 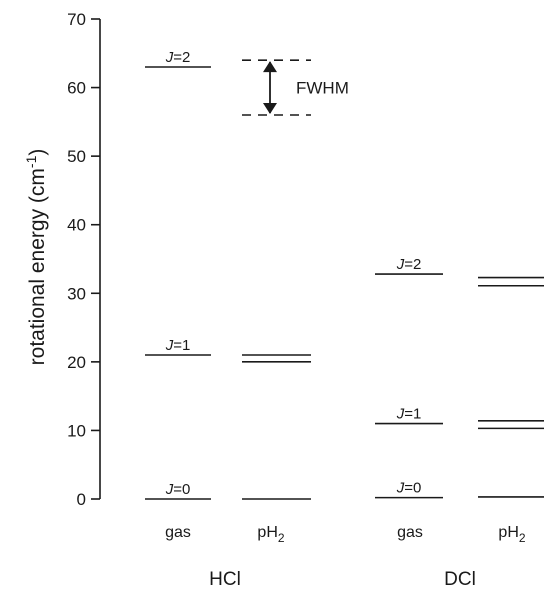 I want to click on y-axis-label: rotational energy (cm-1), so click(x=36, y=257).